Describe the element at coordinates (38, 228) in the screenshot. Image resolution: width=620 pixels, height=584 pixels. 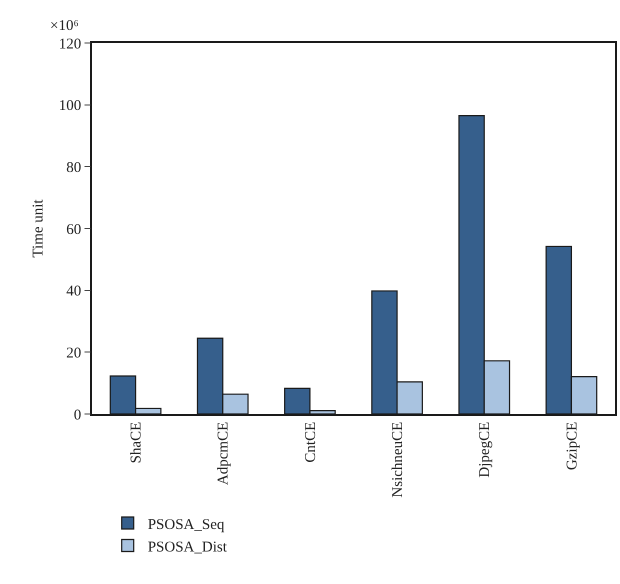
I see `y-axis-title: Time unit` at that location.